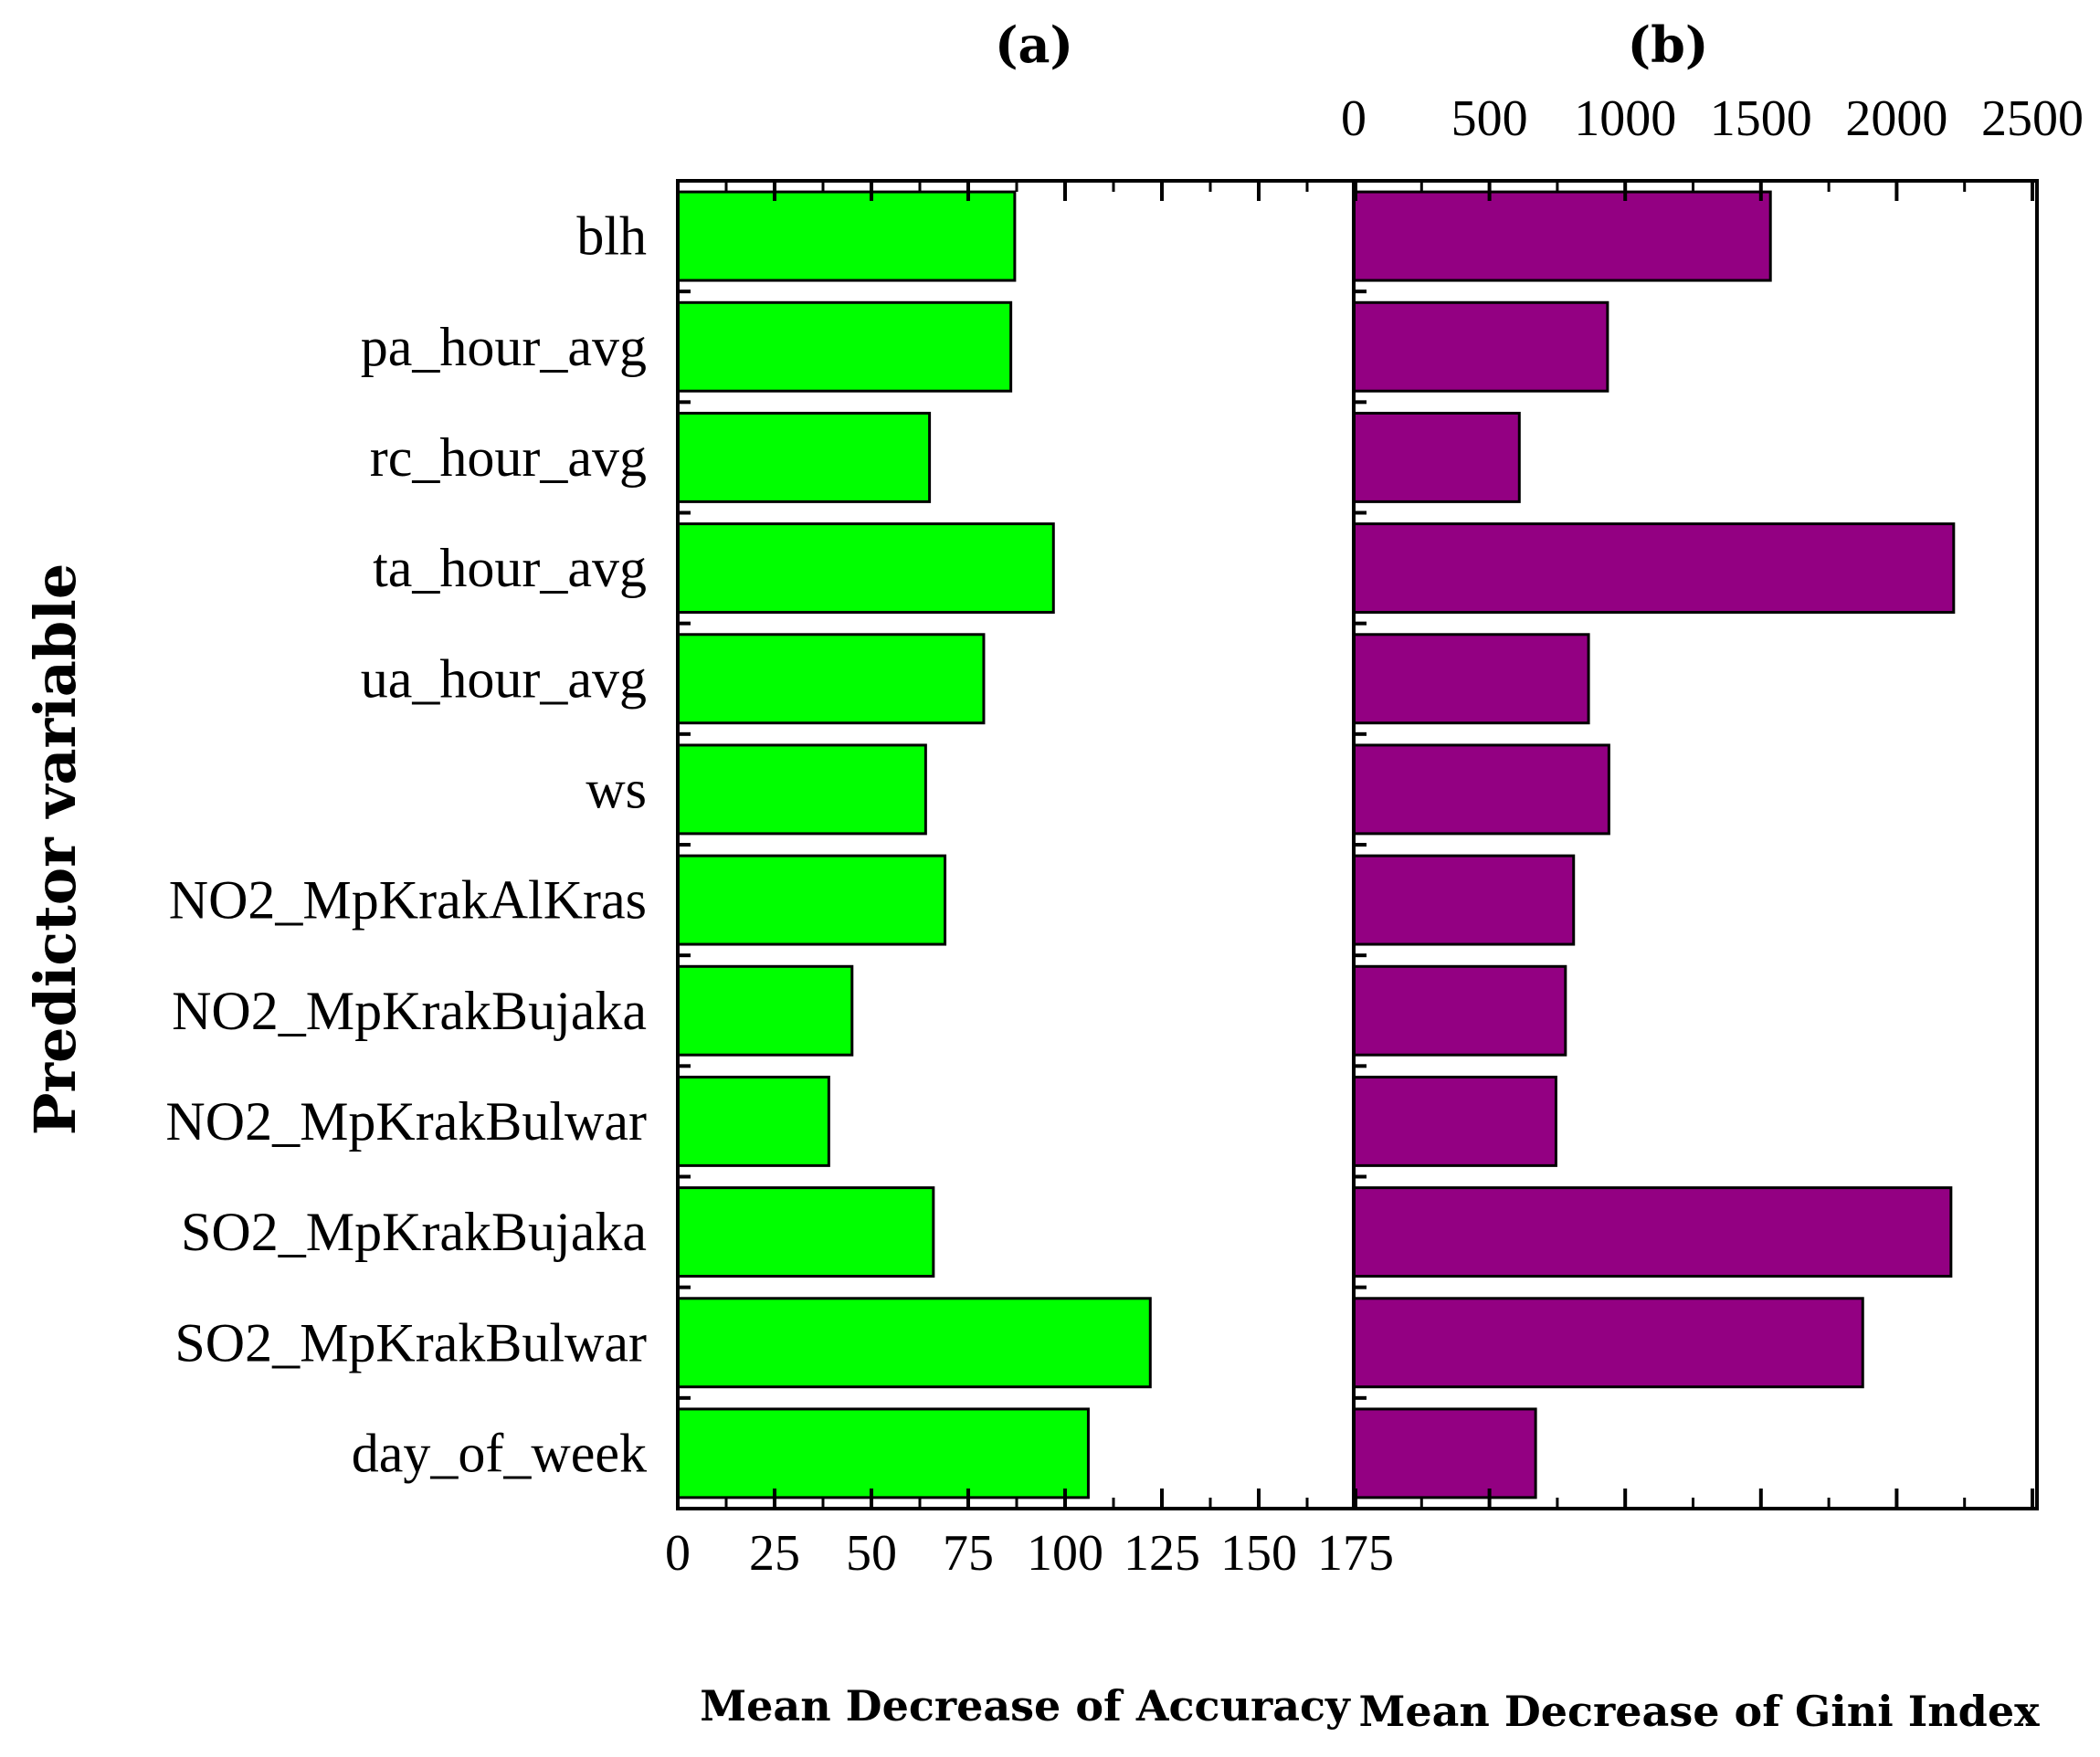 The image size is (2100, 1757). I want to click on y-axis-title: Predictor variable, so click(56, 849).